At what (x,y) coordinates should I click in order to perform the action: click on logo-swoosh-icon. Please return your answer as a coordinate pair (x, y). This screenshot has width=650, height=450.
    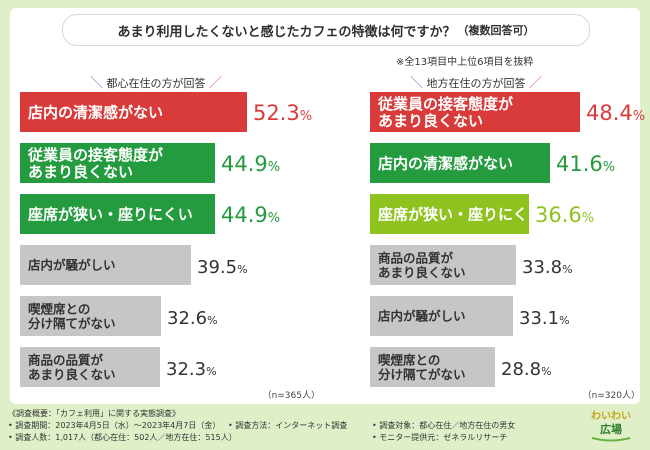
    Looking at the image, I should click on (611, 439).